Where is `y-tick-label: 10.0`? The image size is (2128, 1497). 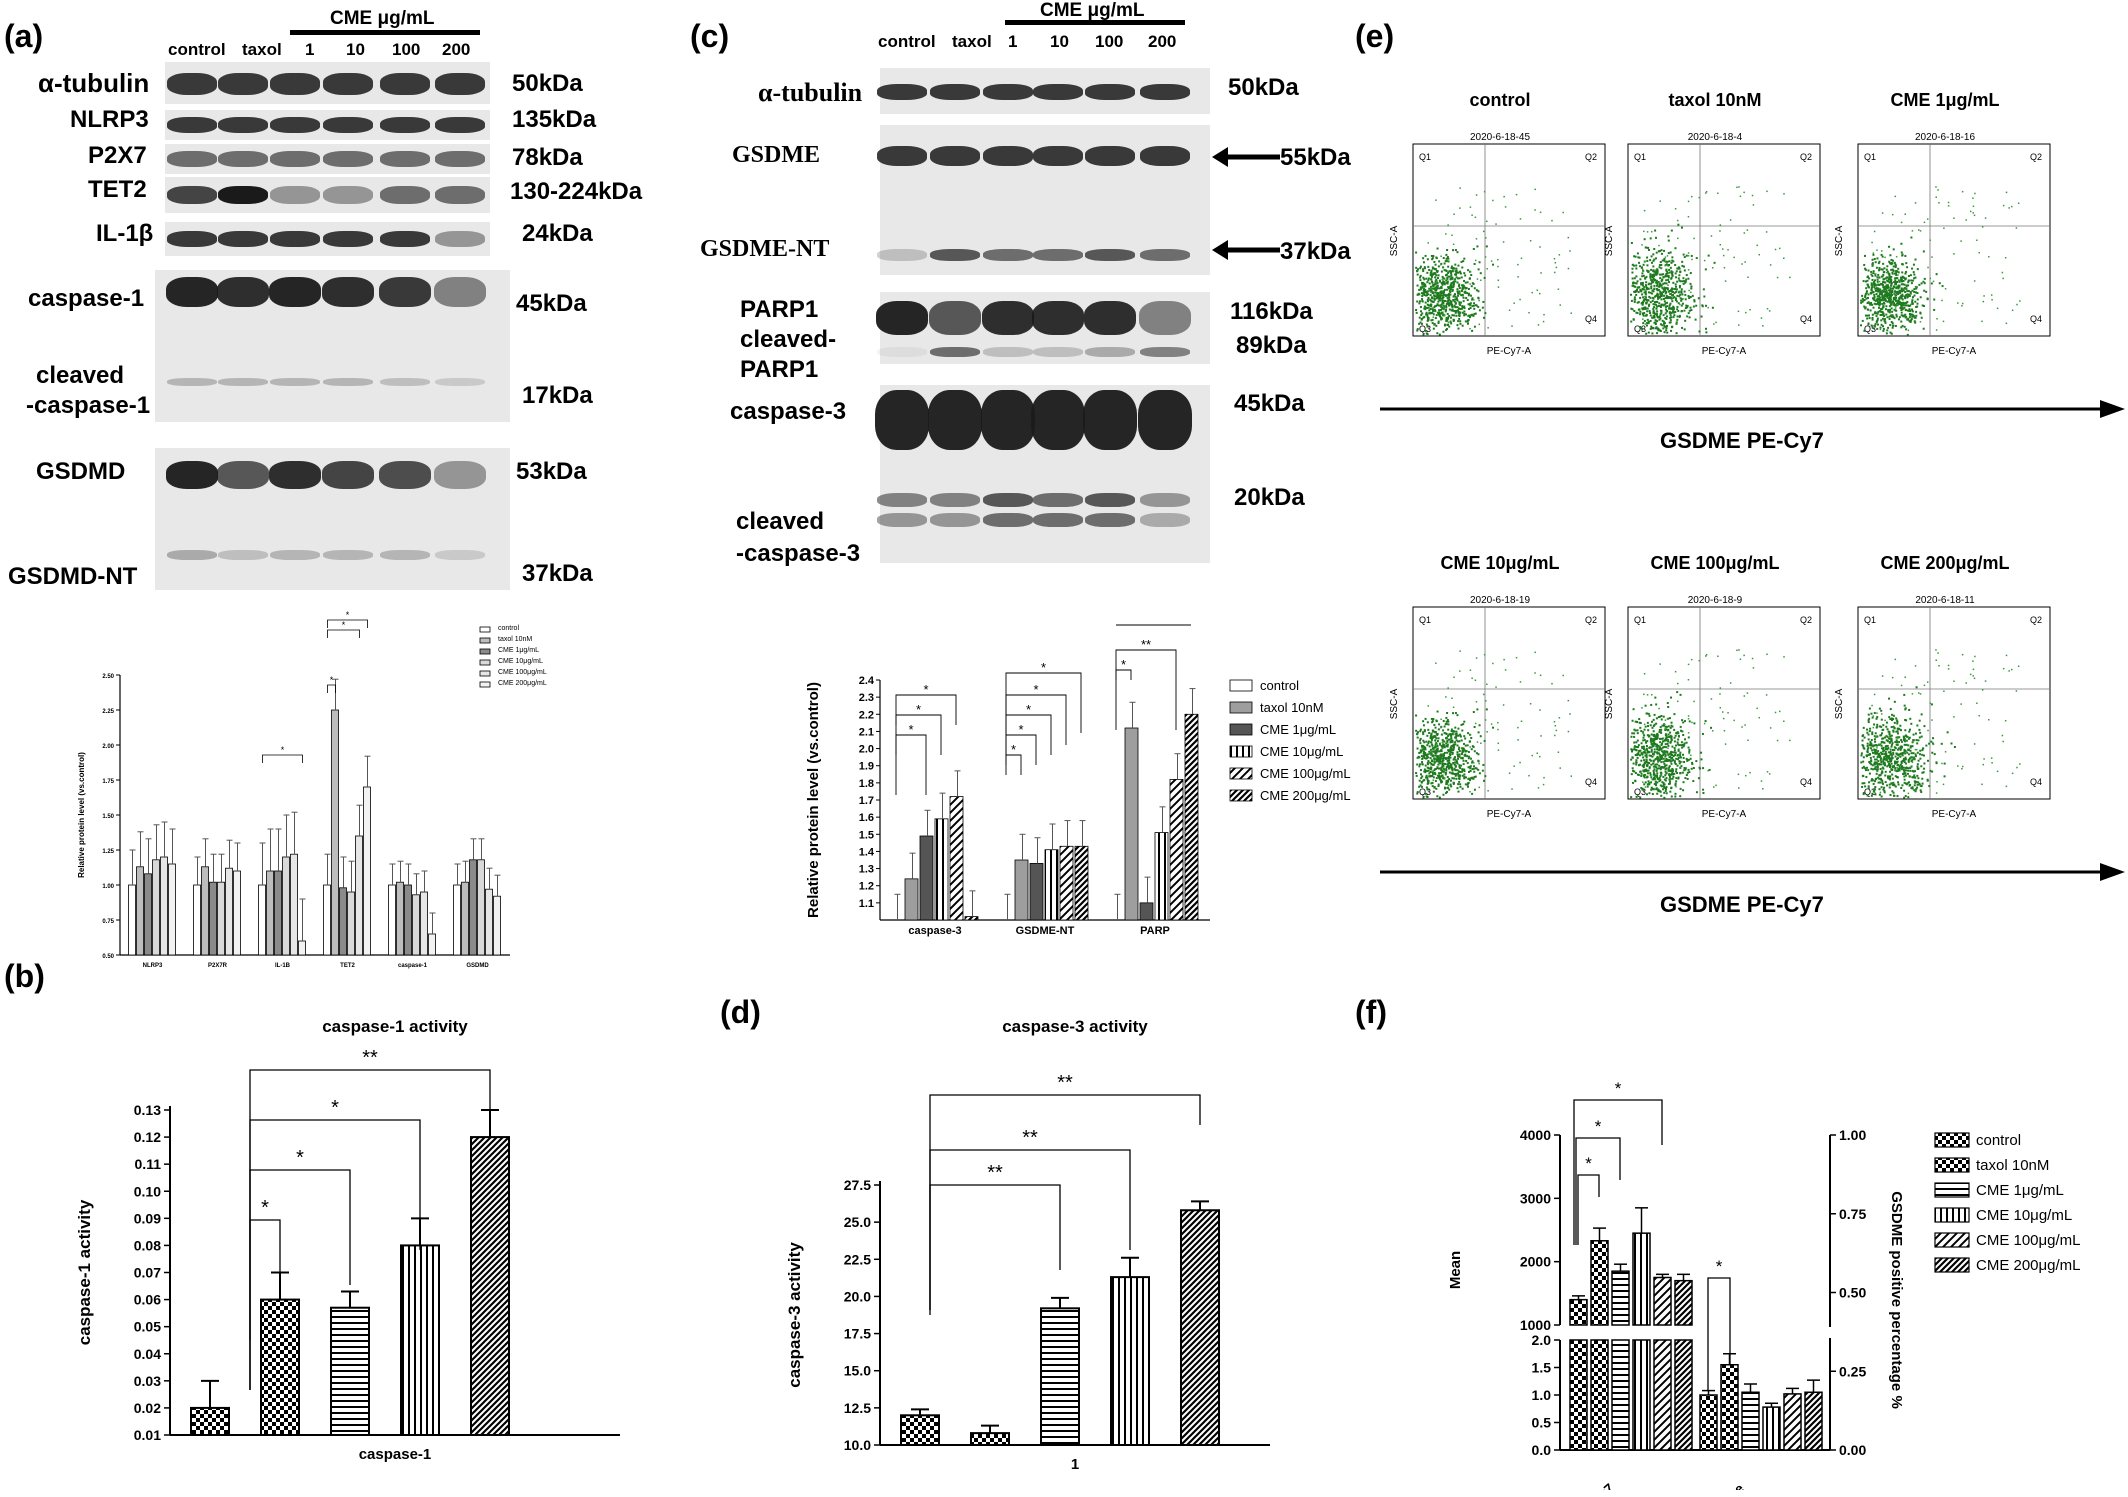
y-tick-label: 10.0 is located at coordinates (857, 1445).